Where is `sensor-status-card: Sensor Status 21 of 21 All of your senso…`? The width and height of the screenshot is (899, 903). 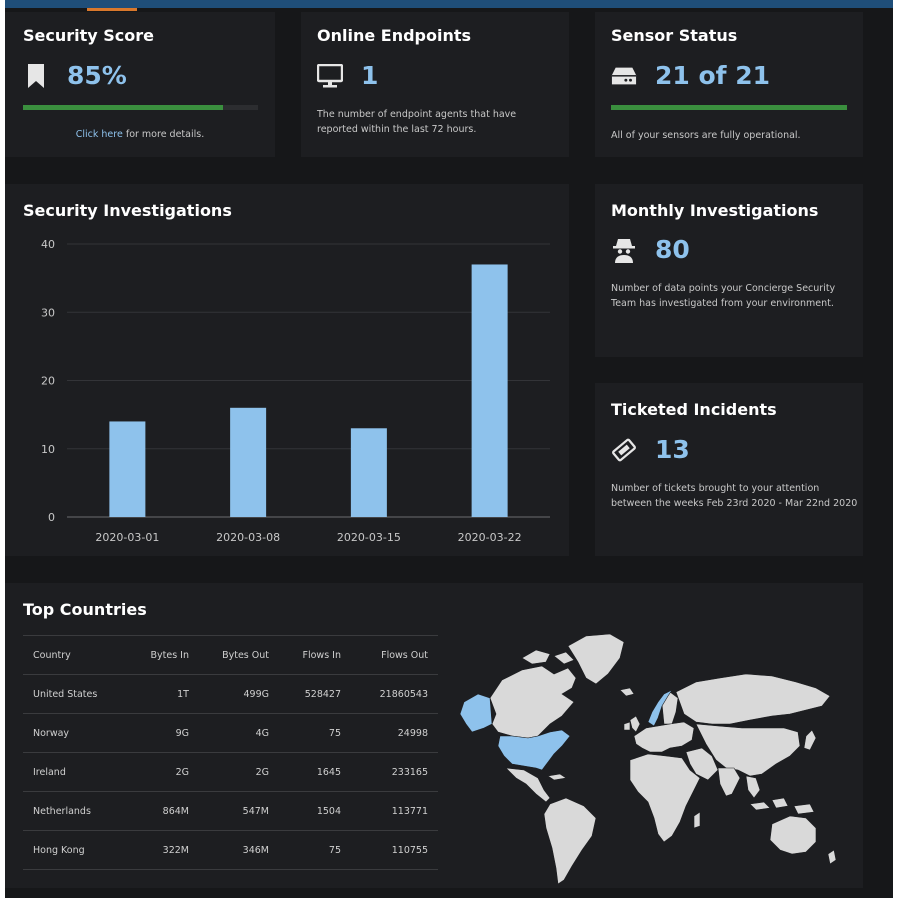
sensor-status-card: Sensor Status 21 of 21 All of your senso… is located at coordinates (729, 84).